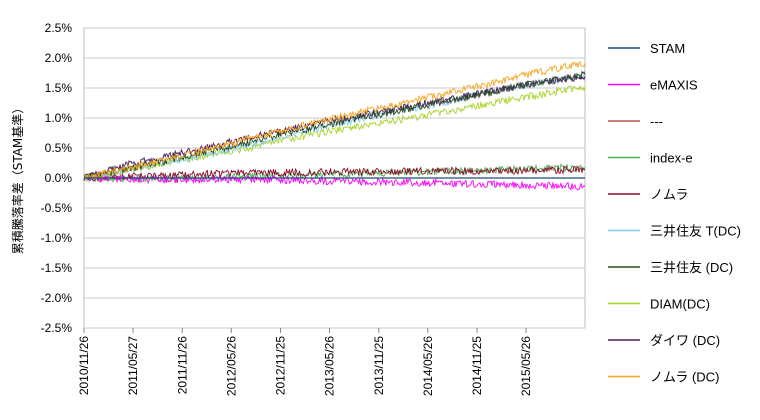 The height and width of the screenshot is (420, 760). I want to click on y-tick-label: 0.5%, so click(59, 148).